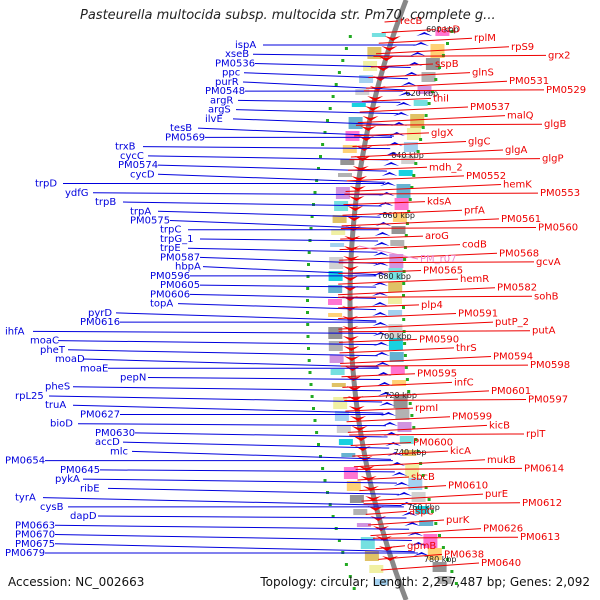  Describe the element at coordinates (214, 119) in the screenshot. I see `forward-gene-label: ilvE` at that location.